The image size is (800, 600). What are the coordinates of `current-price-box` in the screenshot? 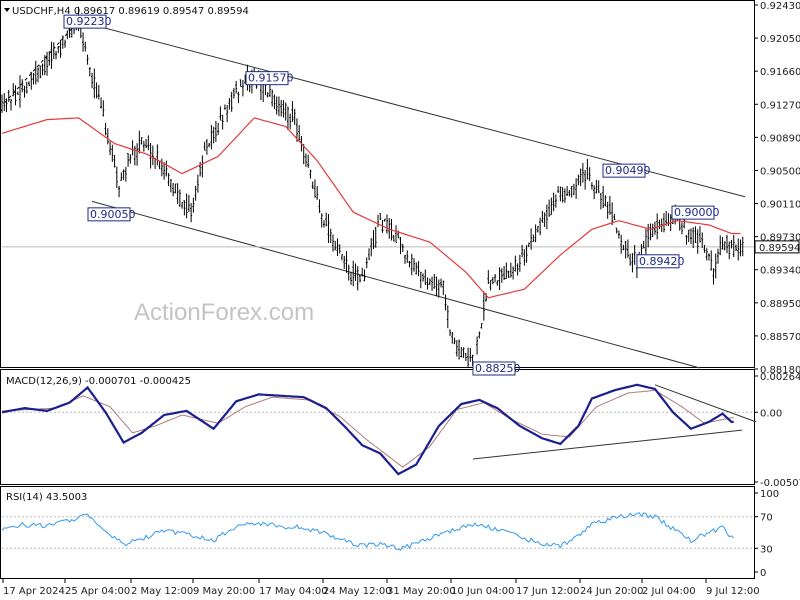 It's located at (777, 247).